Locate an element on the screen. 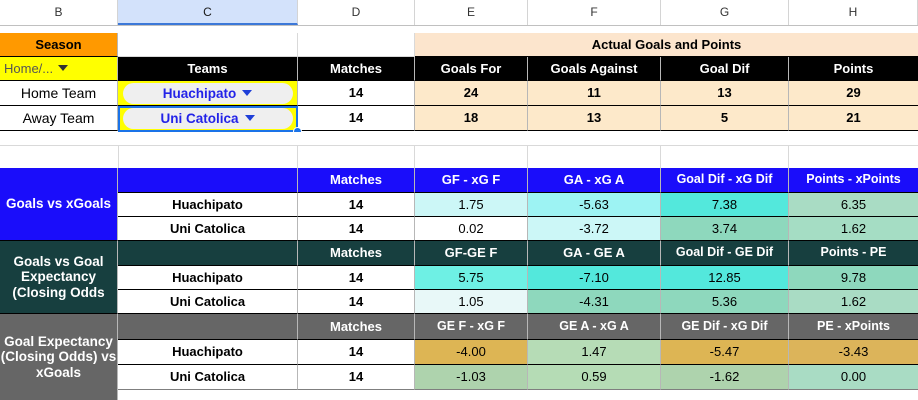  away-team-chip: Uni Catolica is located at coordinates (207, 118).